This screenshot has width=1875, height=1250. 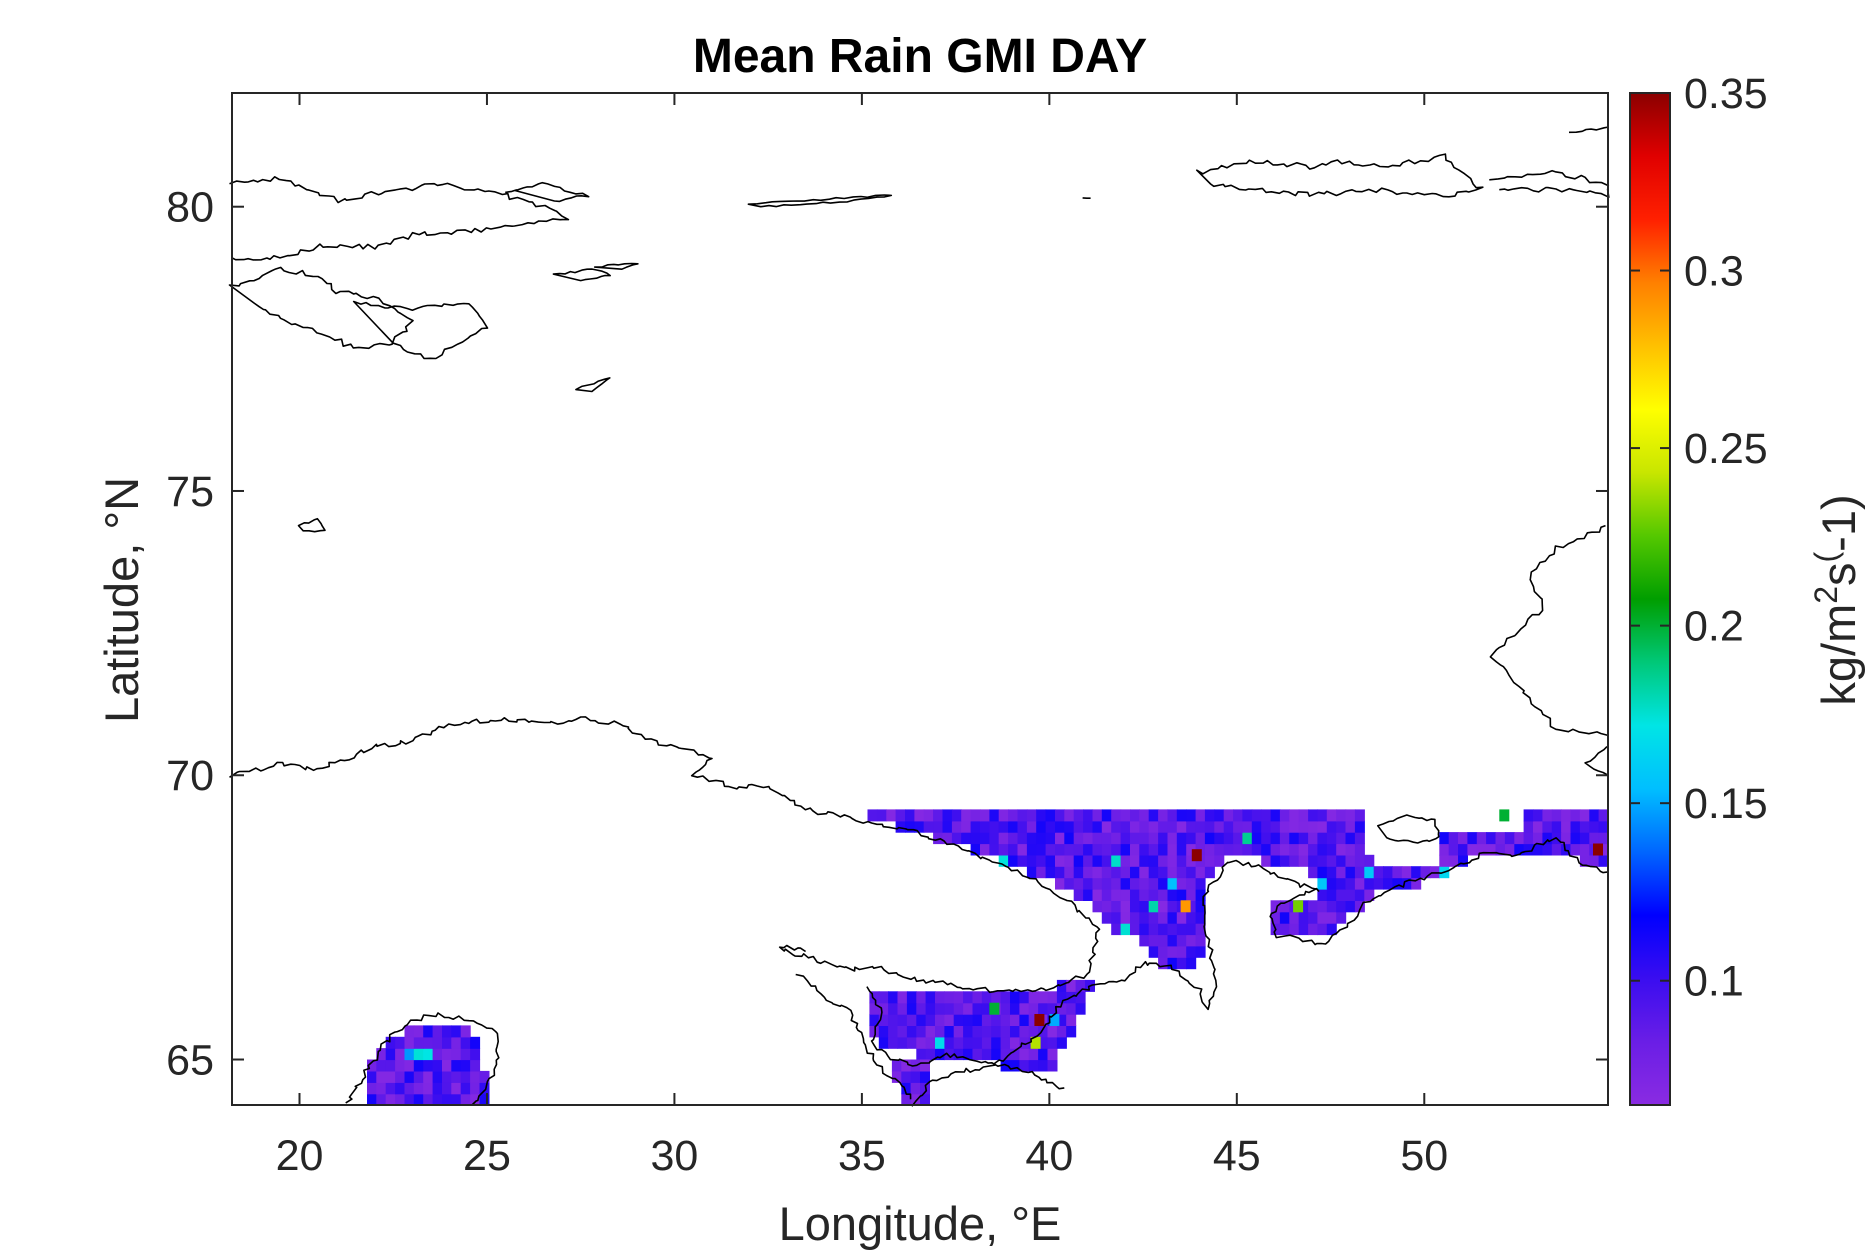 I want to click on colorbar-label: kg/m2s(-1), so click(x=1836, y=599).